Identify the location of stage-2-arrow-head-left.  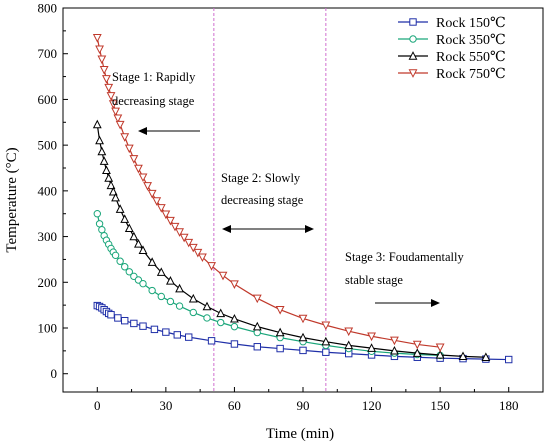
(226, 229).